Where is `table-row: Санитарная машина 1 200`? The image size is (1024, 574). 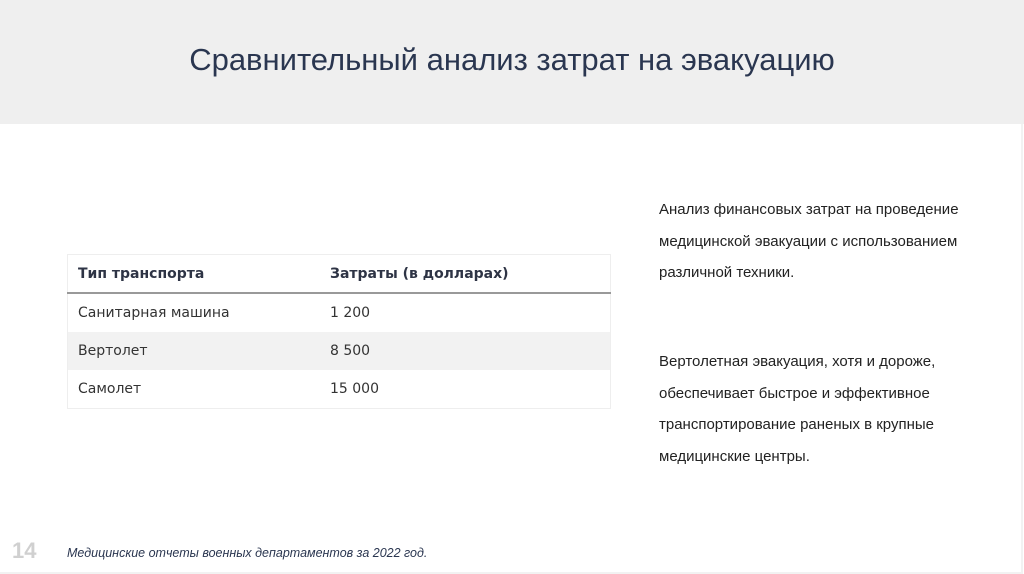
table-row: Санитарная машина 1 200 is located at coordinates (339, 312).